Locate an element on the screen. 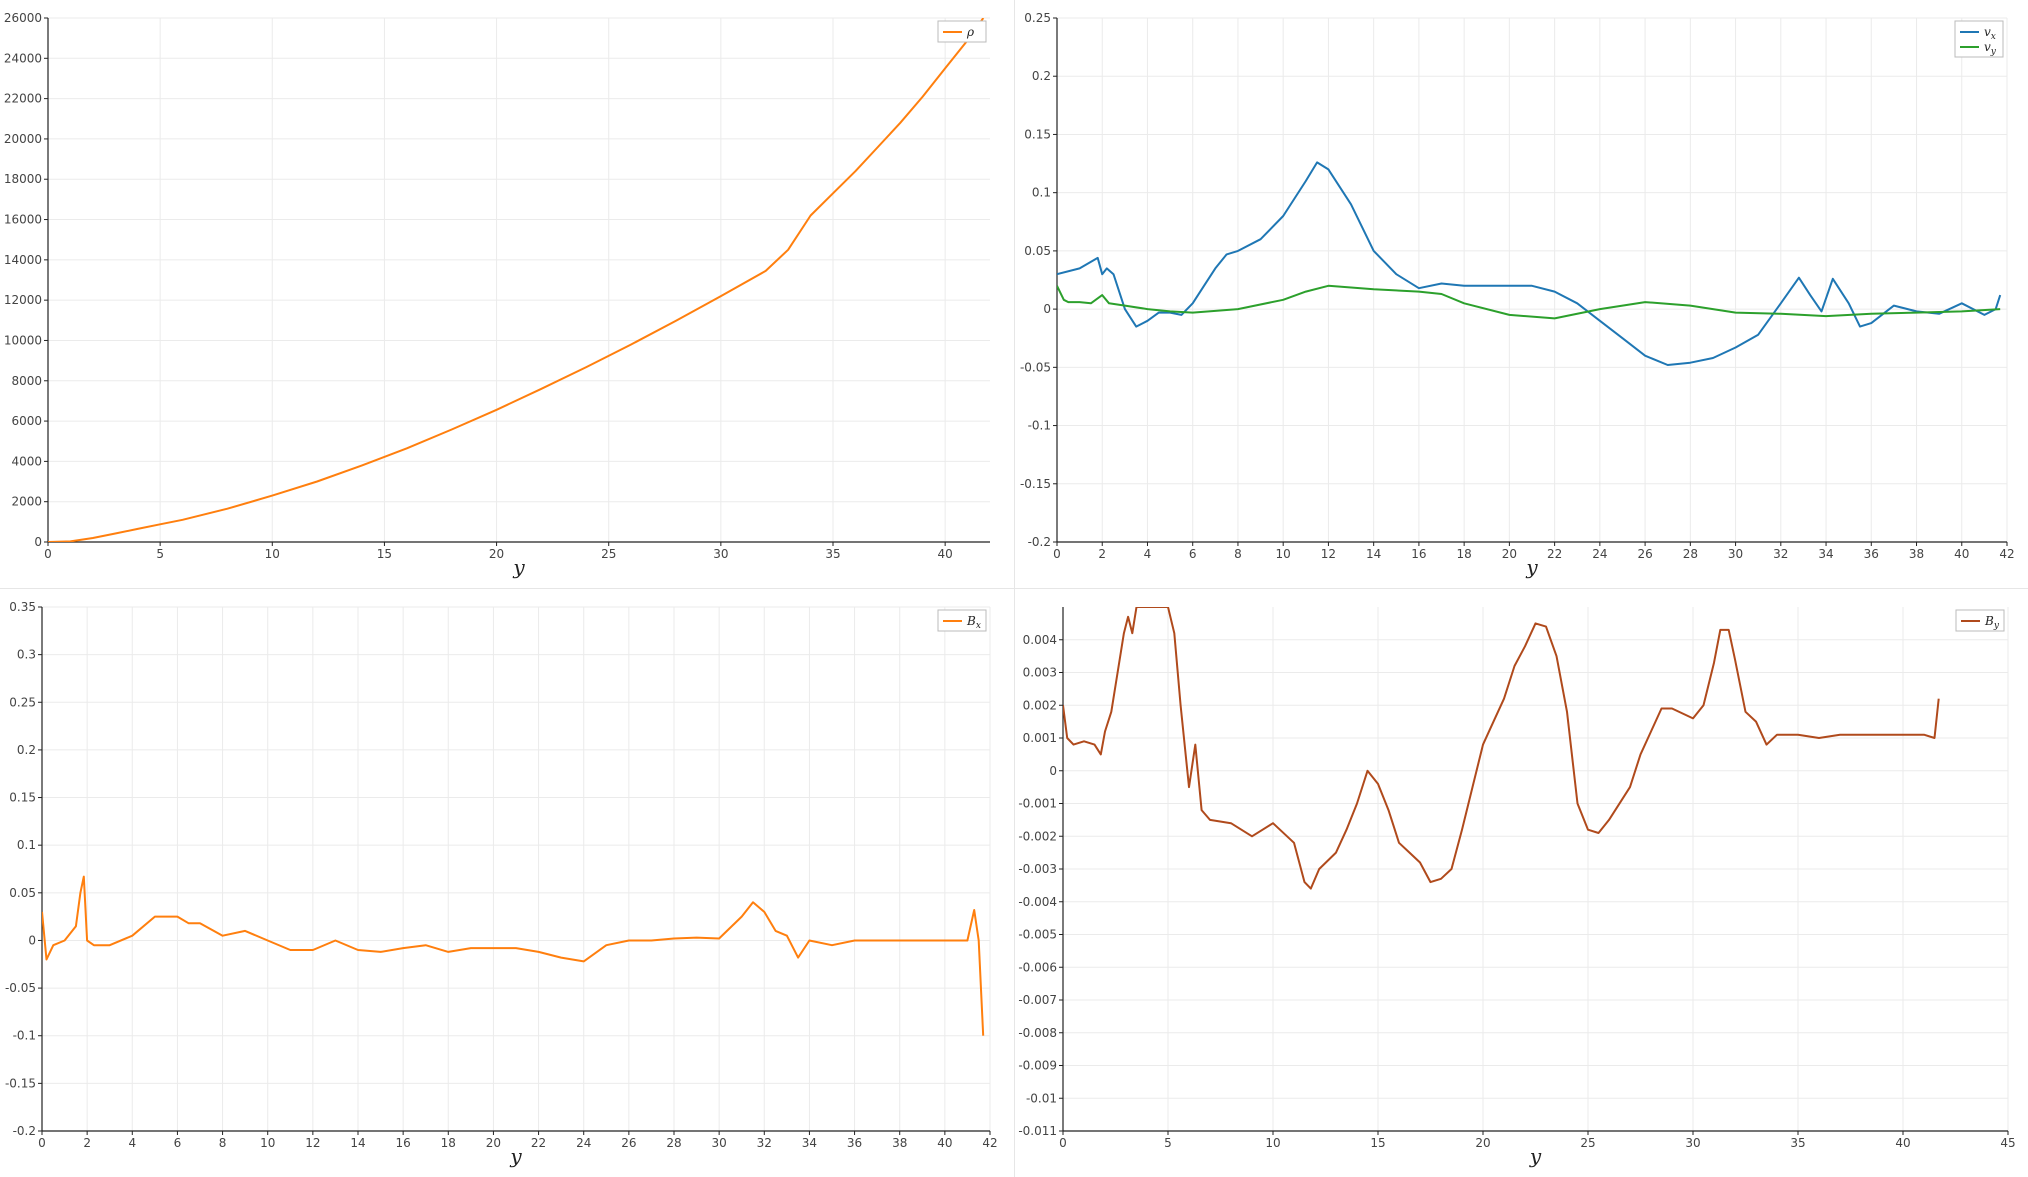 The height and width of the screenshot is (1177, 2028). y-tick-label: 0.3 is located at coordinates (26, 655).